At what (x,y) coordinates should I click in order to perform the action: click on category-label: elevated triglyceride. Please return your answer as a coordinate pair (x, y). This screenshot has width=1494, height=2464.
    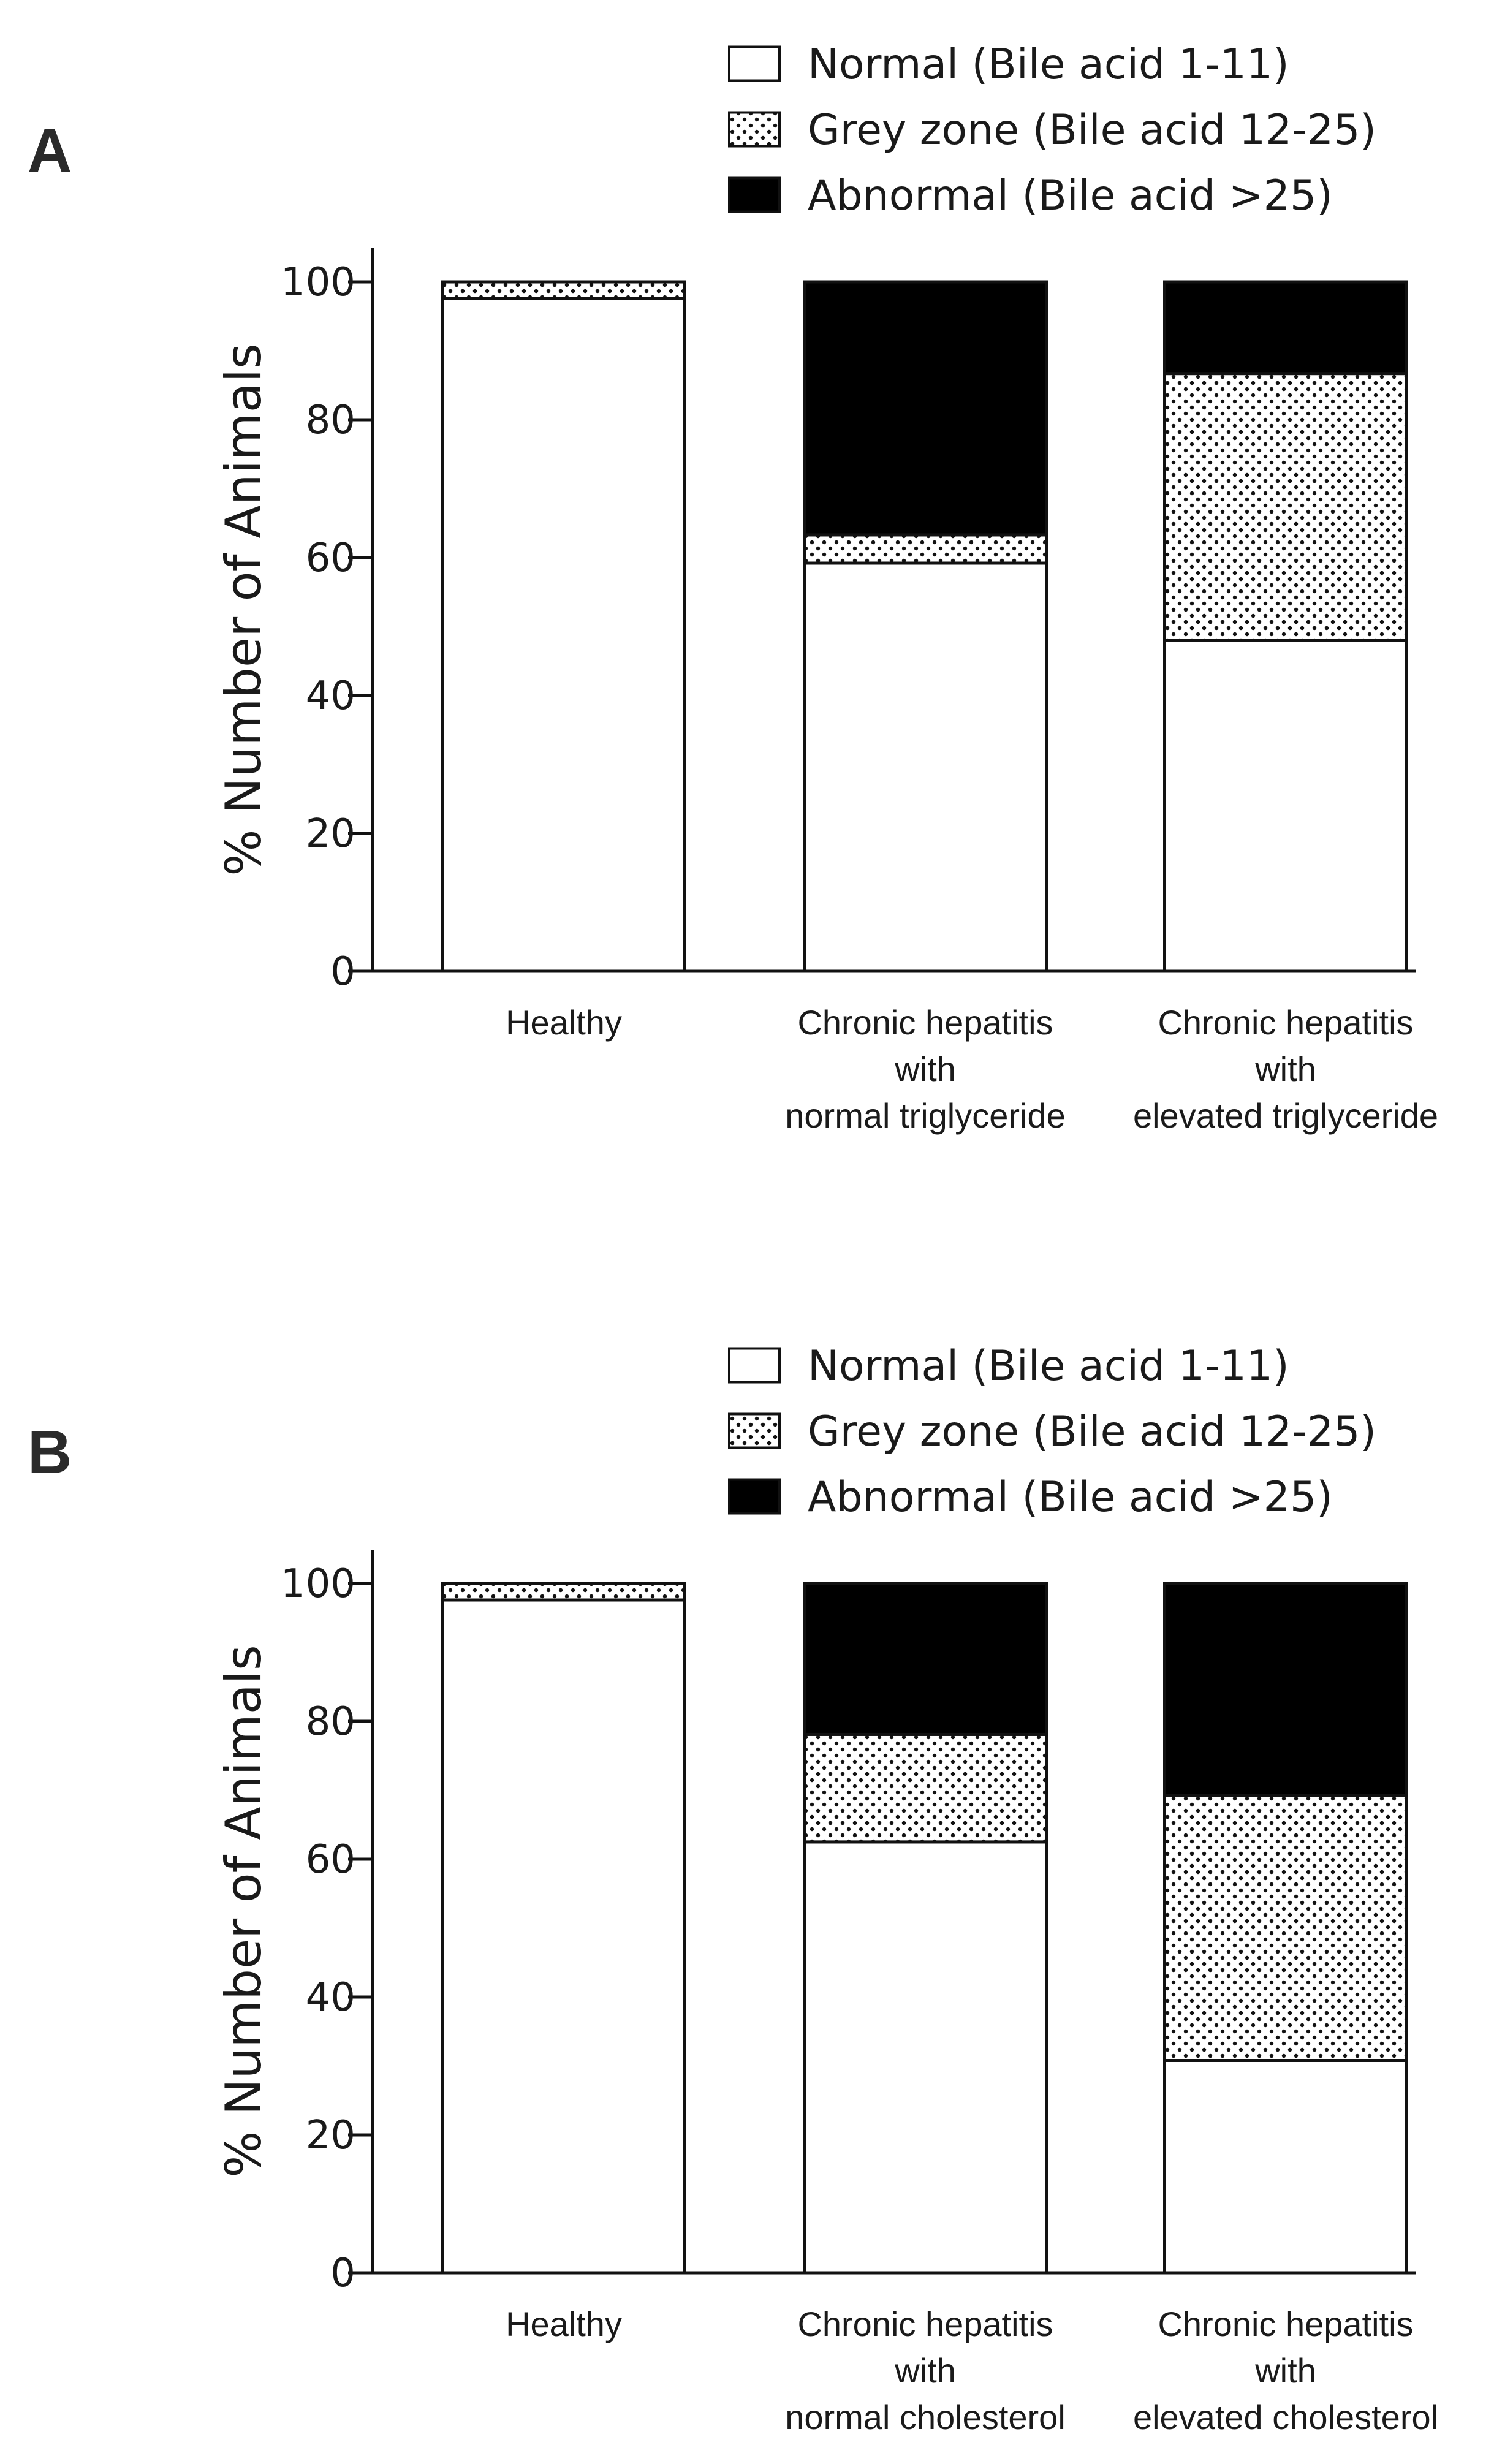
    Looking at the image, I should click on (1285, 1115).